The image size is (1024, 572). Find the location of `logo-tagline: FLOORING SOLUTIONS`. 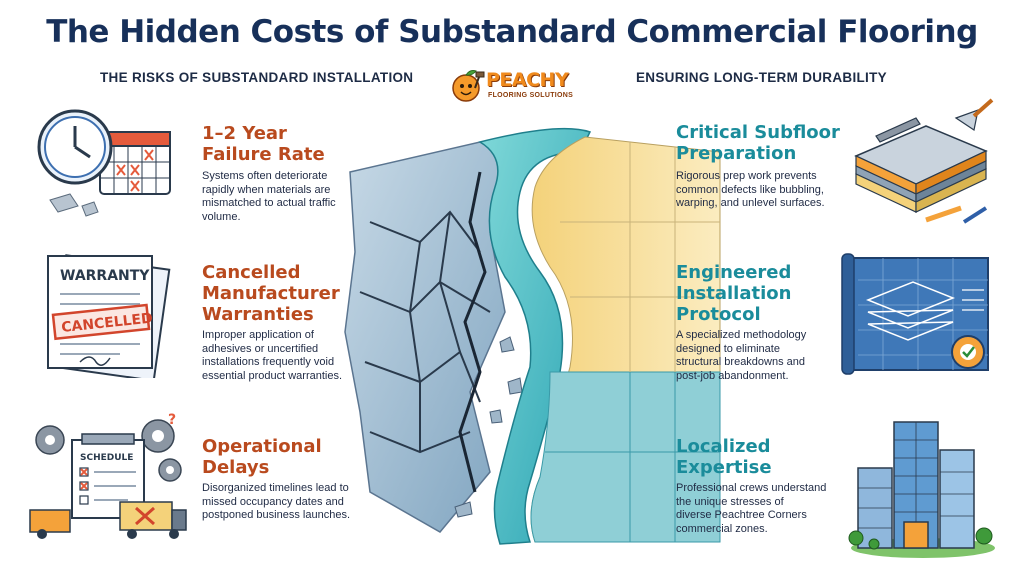

logo-tagline: FLOORING SOLUTIONS is located at coordinates (531, 95).